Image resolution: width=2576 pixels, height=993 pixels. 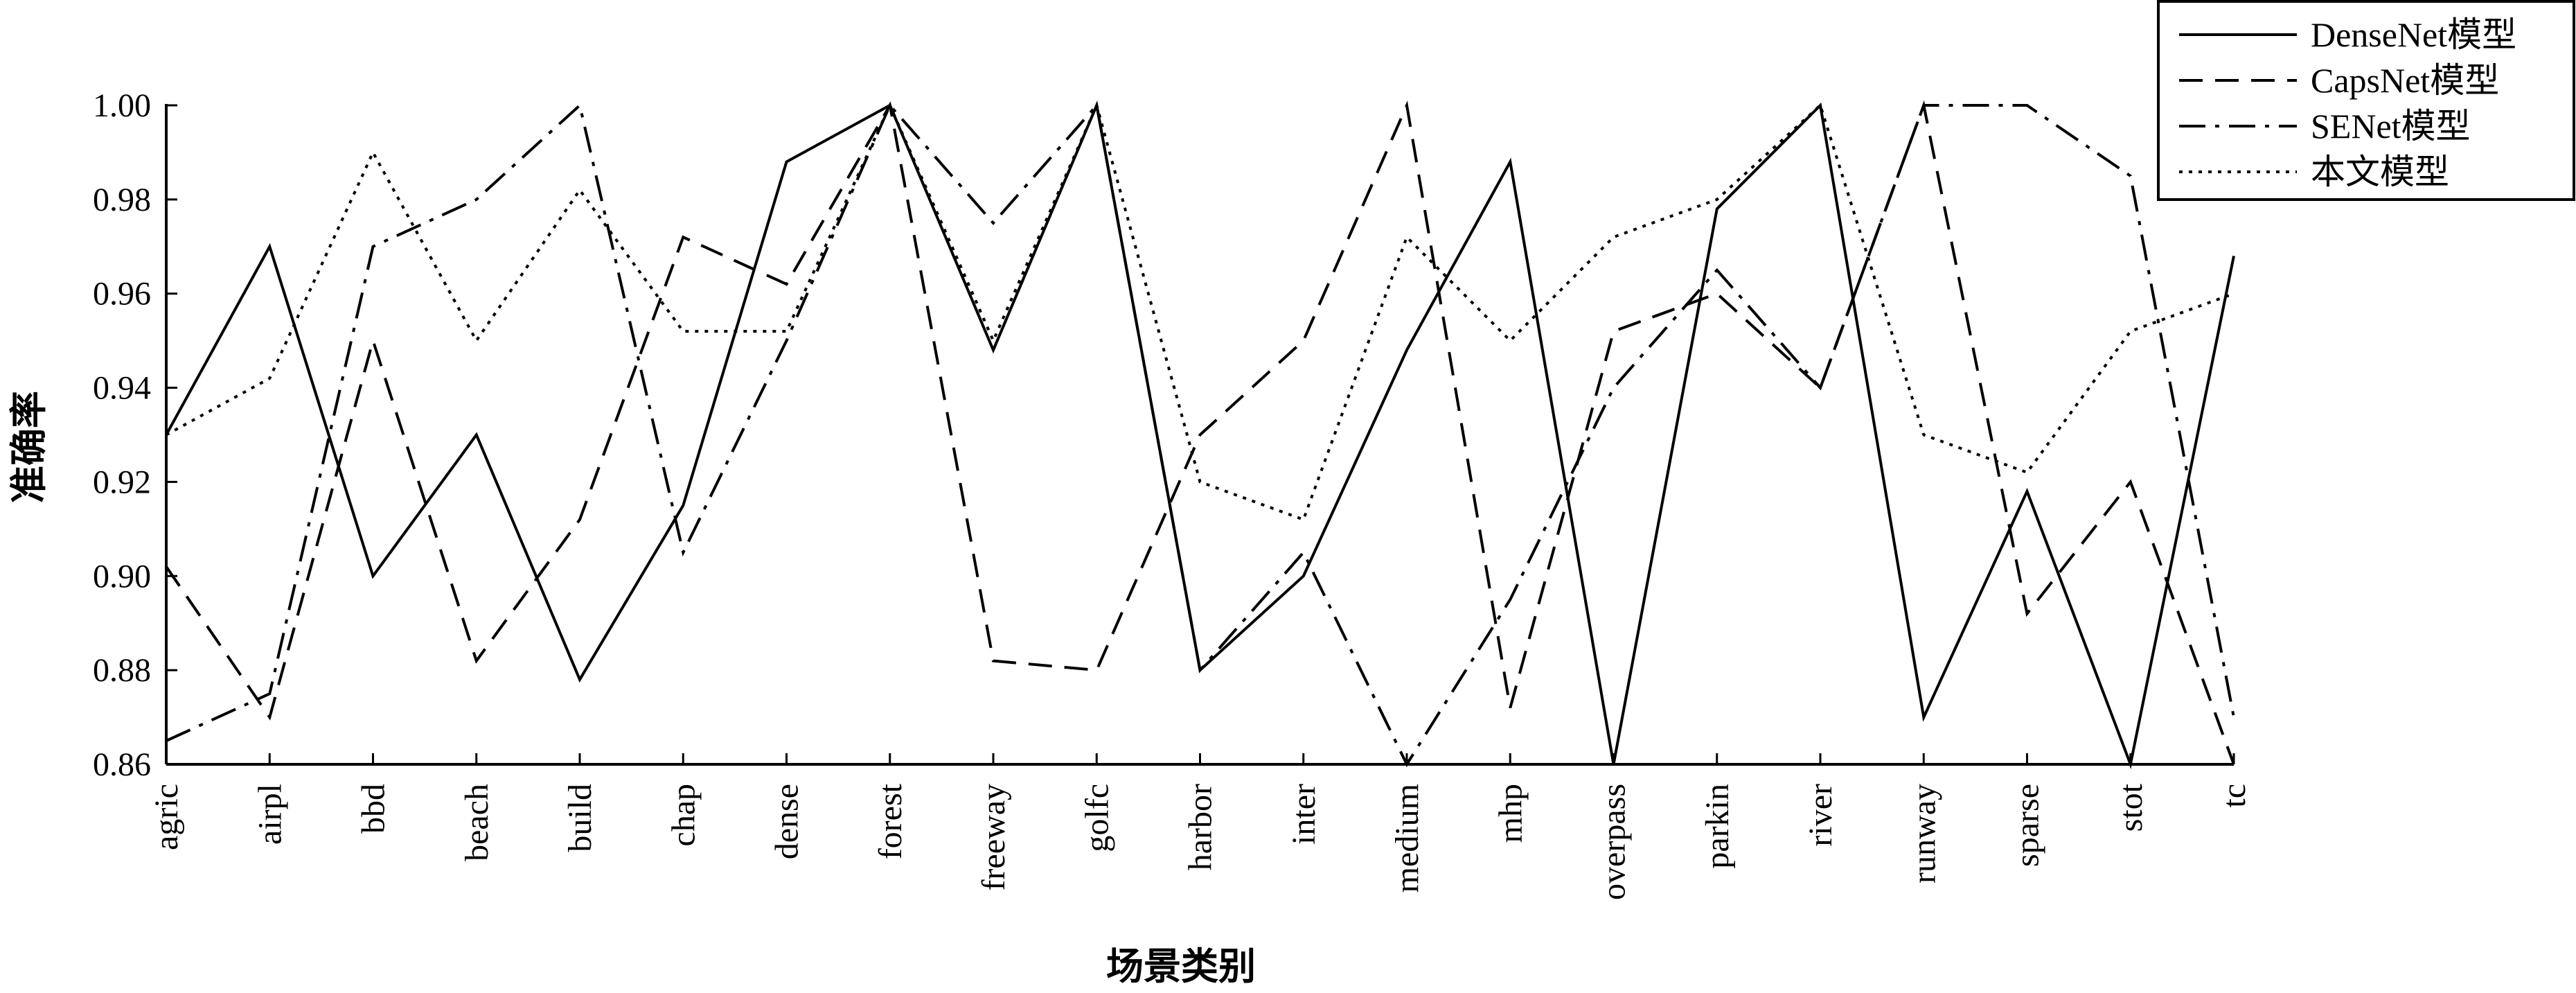 What do you see at coordinates (122, 200) in the screenshot?
I see `y-tick-label: 0.98` at bounding box center [122, 200].